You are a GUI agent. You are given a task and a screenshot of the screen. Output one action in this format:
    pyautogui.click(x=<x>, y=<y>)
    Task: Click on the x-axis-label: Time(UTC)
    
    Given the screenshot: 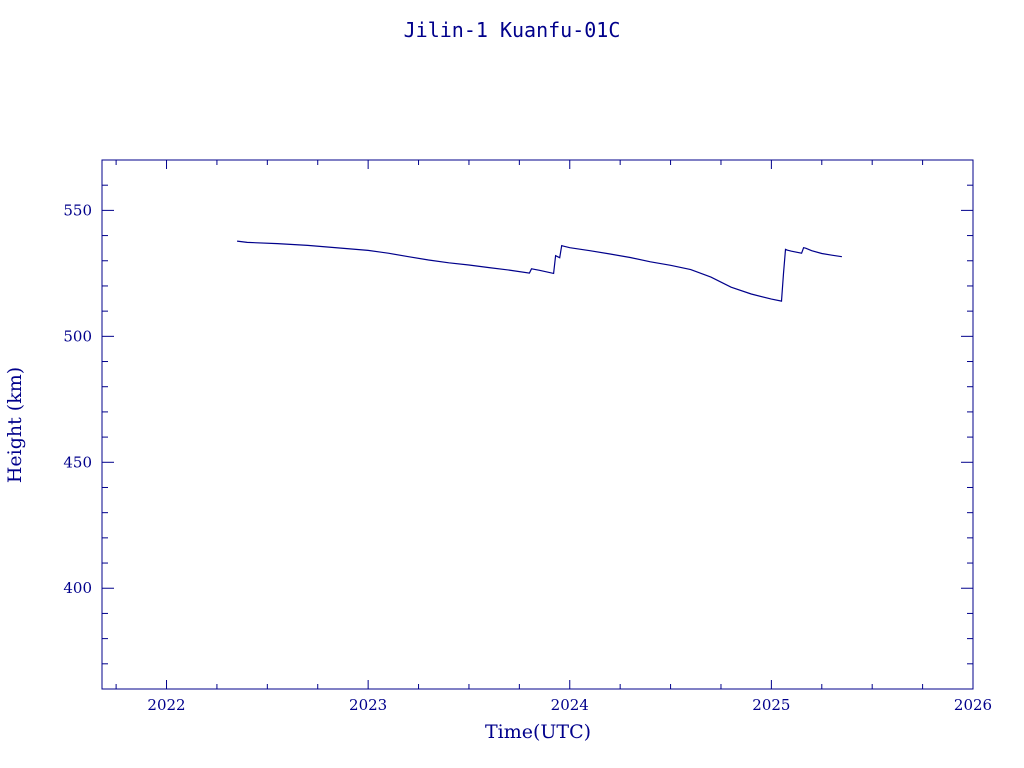 What is the action you would take?
    pyautogui.click(x=538, y=732)
    